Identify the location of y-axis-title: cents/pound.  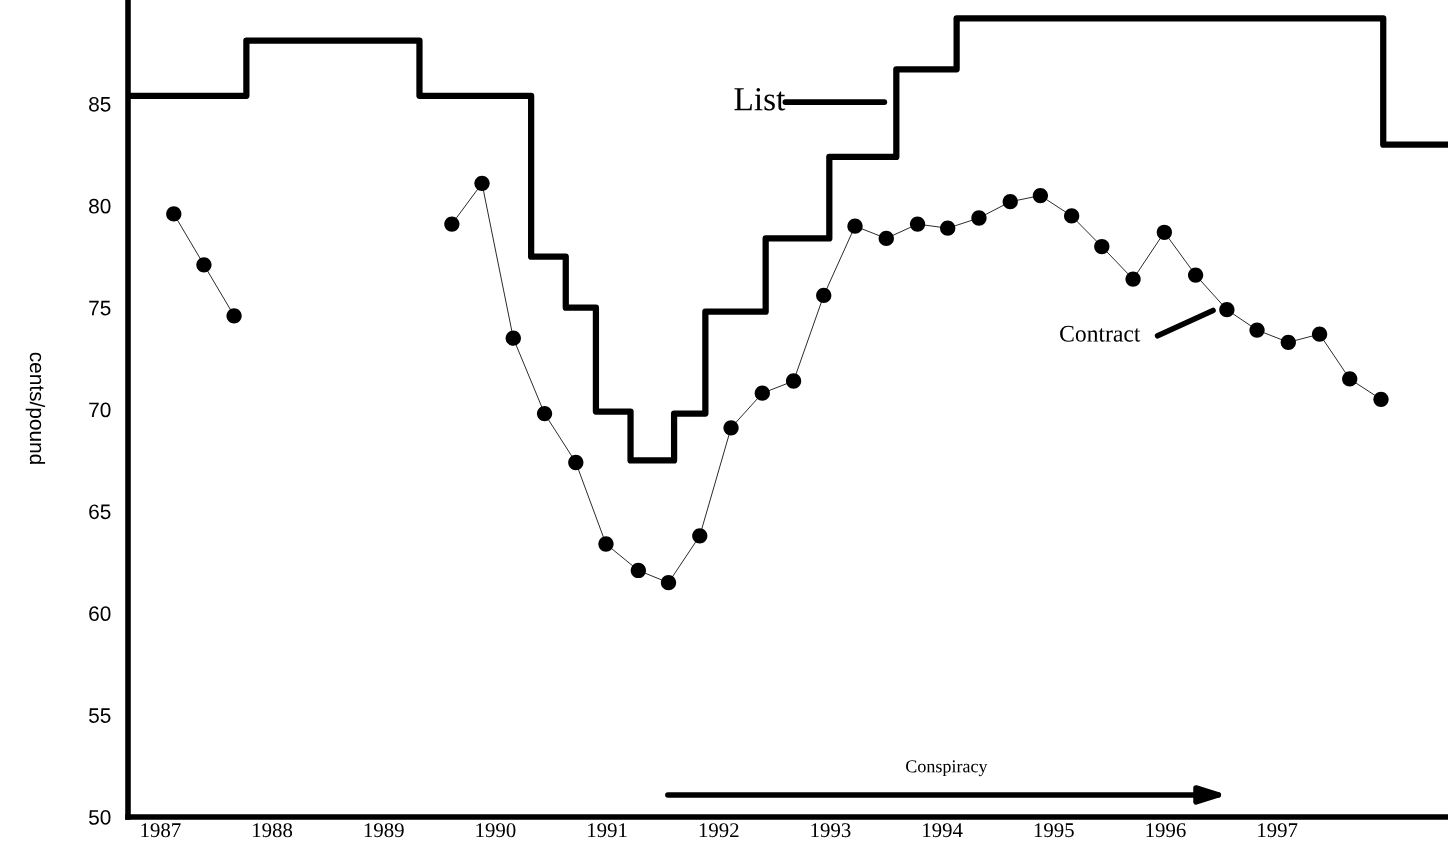
(35, 408).